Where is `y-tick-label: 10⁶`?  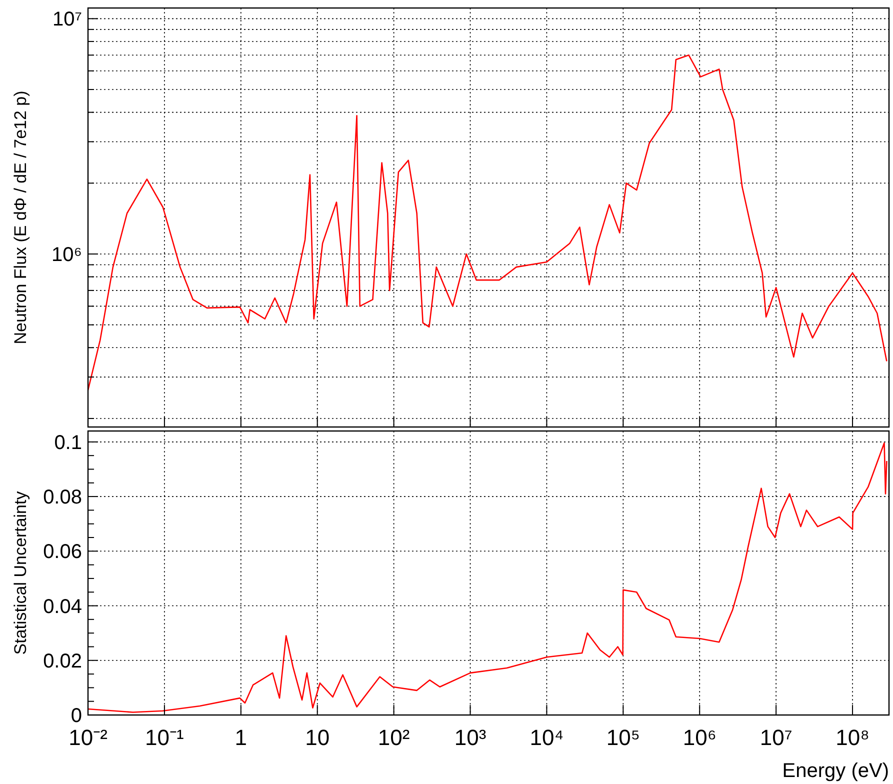 y-tick-label: 10⁶ is located at coordinates (67, 255).